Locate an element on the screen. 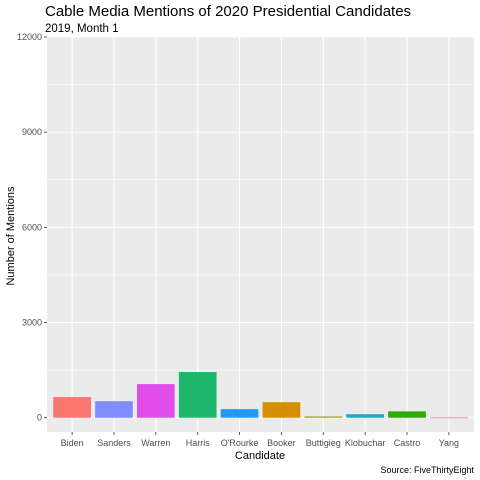  bar-biden is located at coordinates (72, 407).